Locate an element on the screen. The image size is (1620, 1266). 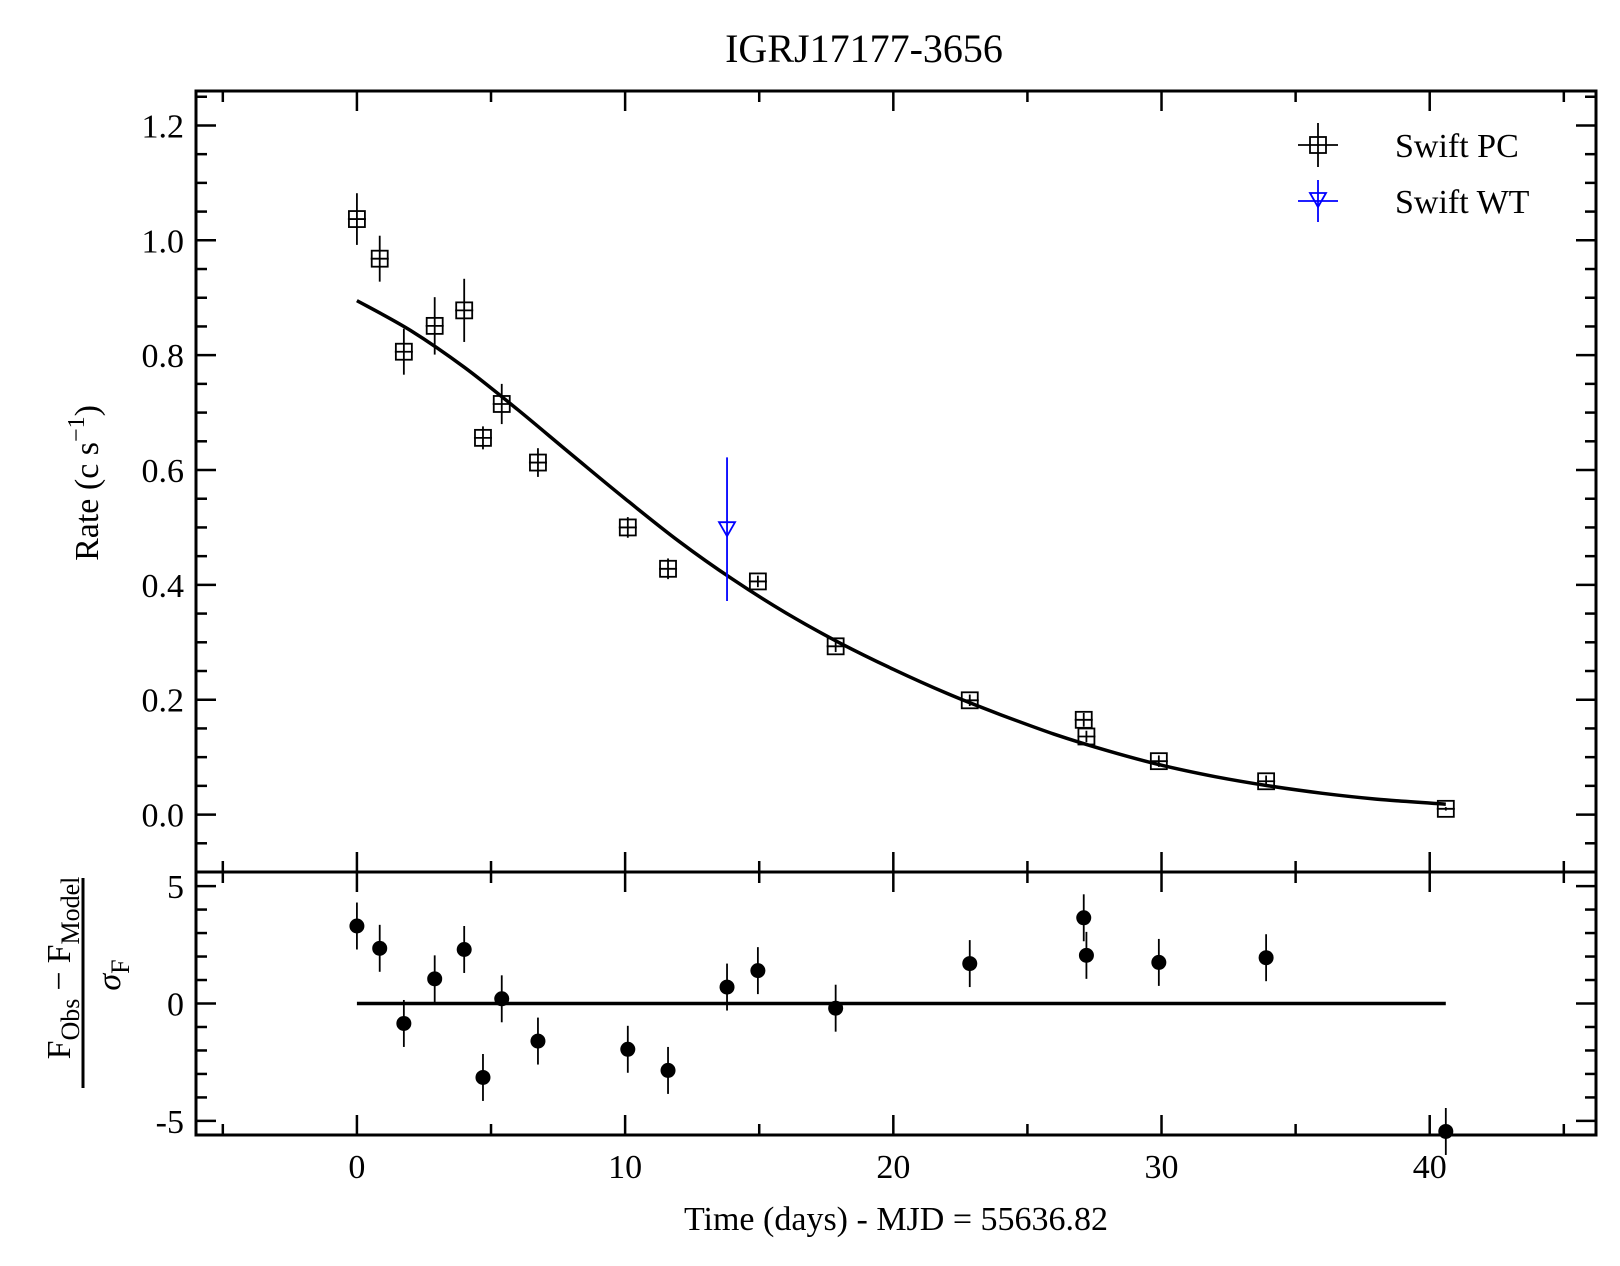
x-tick-label: 20 is located at coordinates (893, 1167).